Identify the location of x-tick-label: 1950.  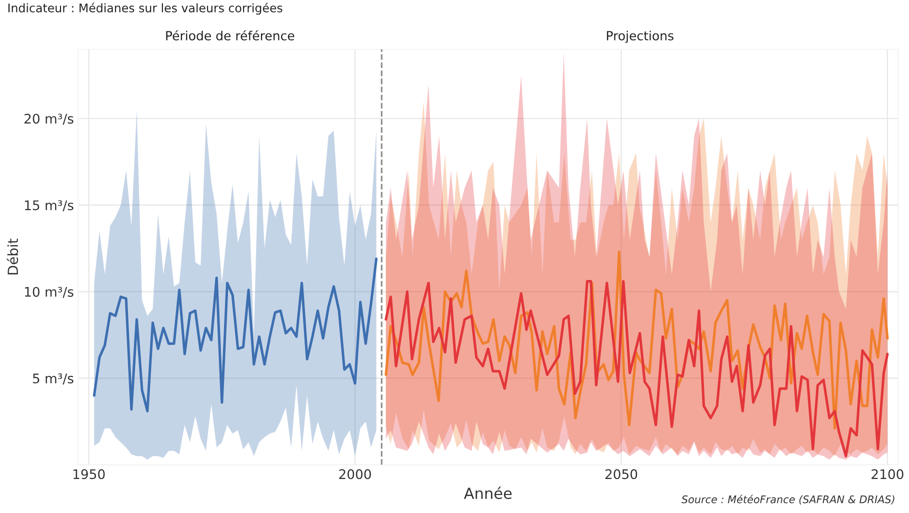
(89, 474).